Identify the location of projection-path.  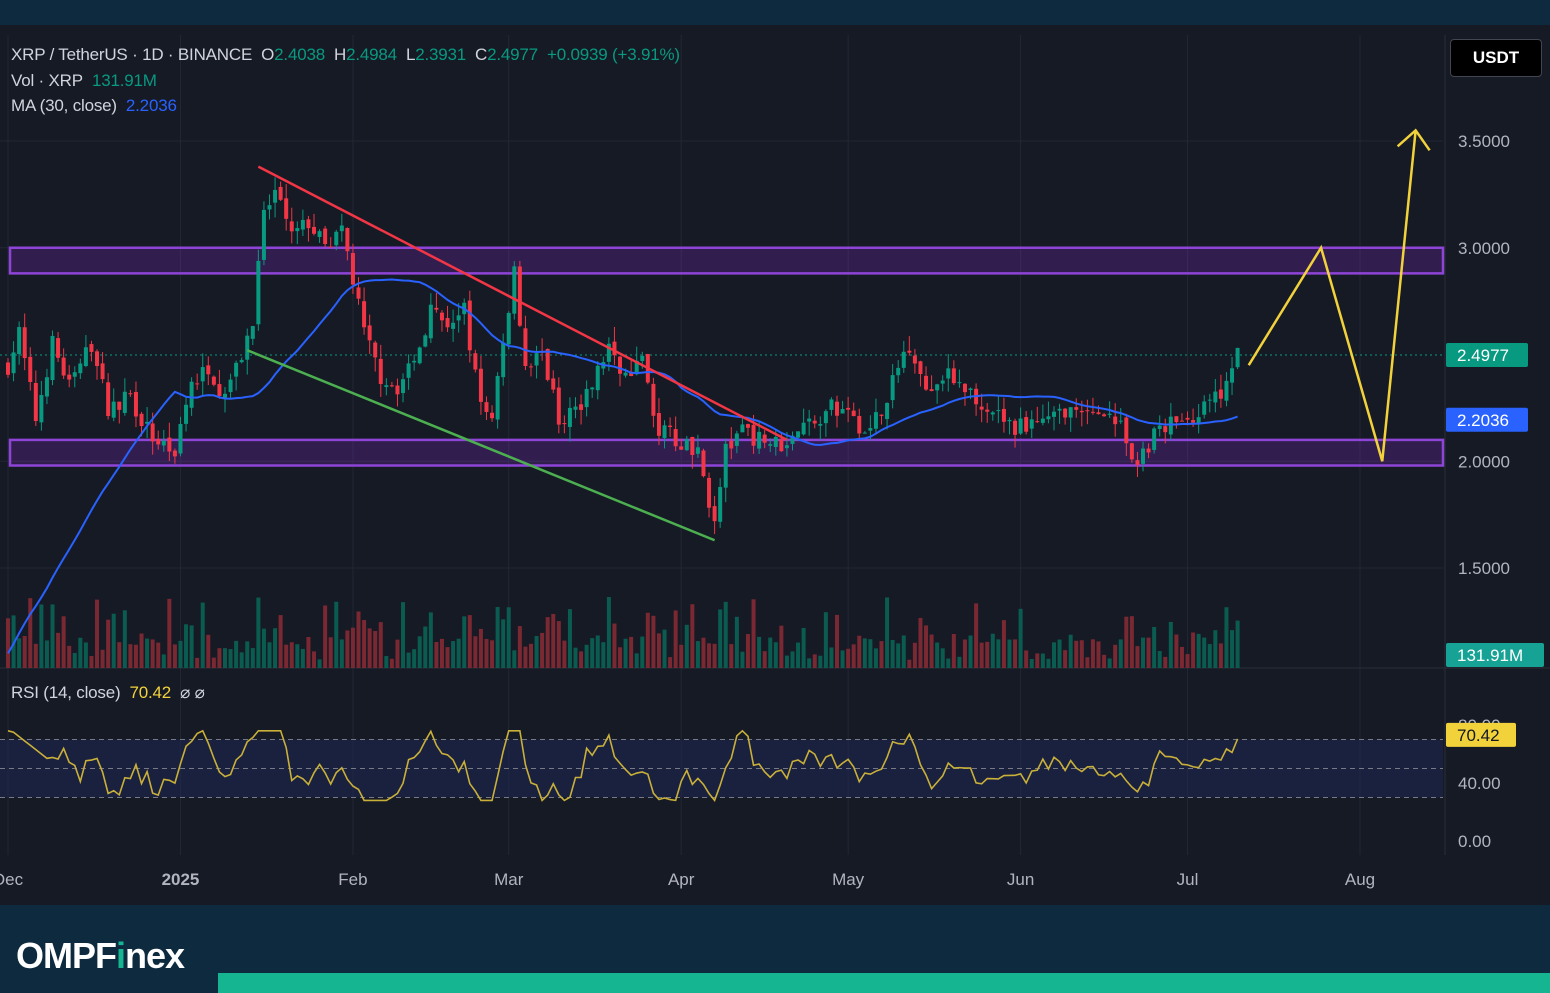
(1332, 296).